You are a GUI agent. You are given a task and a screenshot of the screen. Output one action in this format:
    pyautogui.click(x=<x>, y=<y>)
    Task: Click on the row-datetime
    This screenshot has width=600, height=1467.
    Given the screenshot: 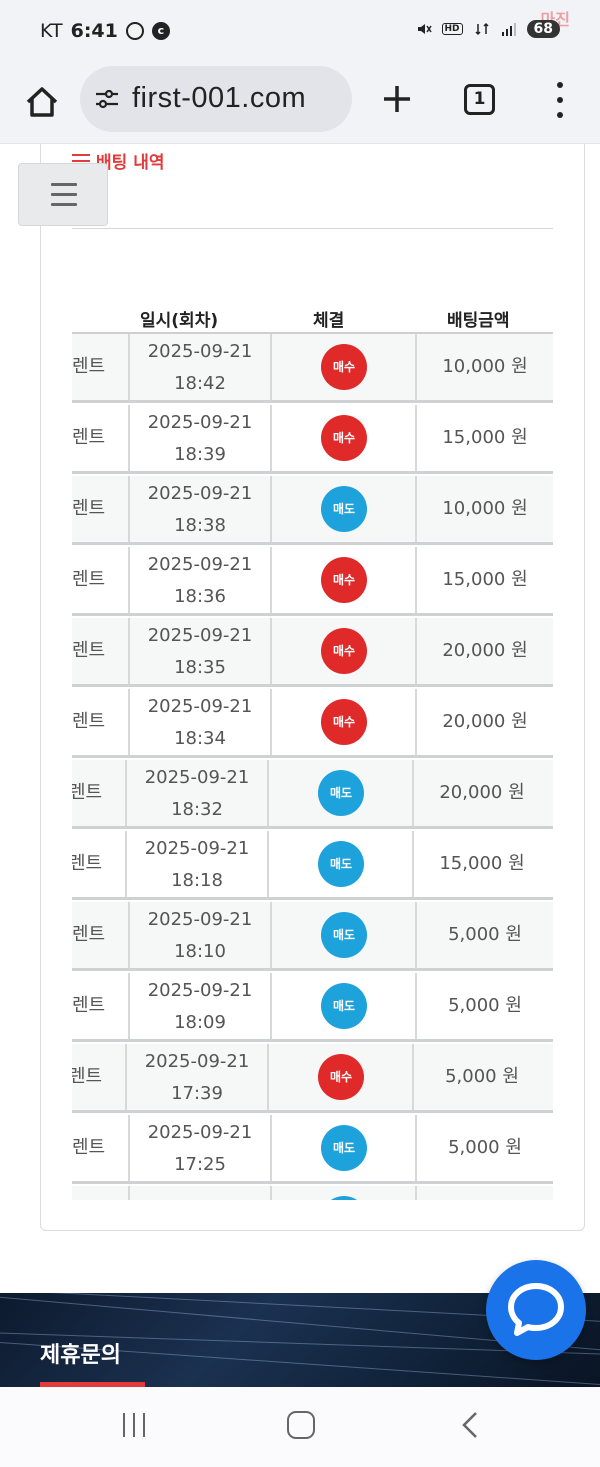 What is the action you would take?
    pyautogui.click(x=200, y=1193)
    